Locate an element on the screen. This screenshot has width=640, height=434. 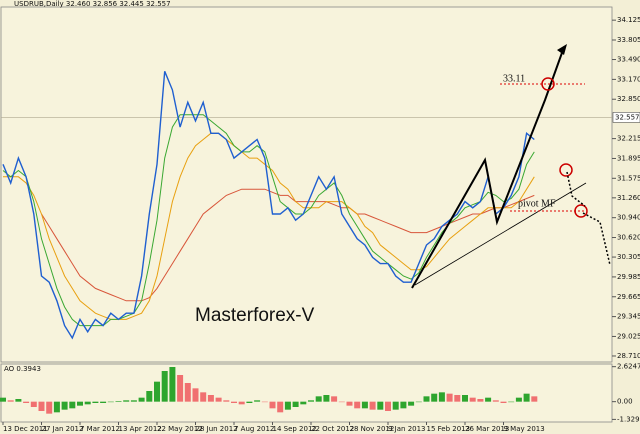
y-tick-label: 31.575 is located at coordinates (628, 178).